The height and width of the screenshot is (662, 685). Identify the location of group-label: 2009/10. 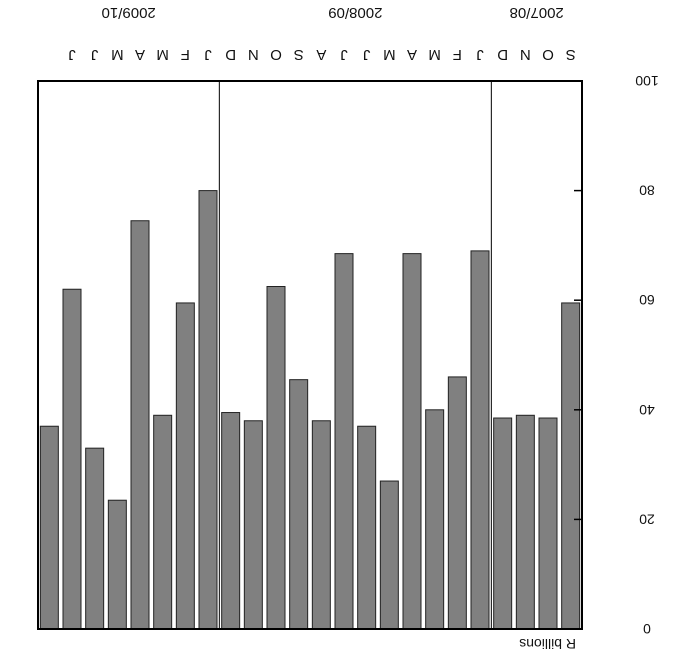
(129, 12).